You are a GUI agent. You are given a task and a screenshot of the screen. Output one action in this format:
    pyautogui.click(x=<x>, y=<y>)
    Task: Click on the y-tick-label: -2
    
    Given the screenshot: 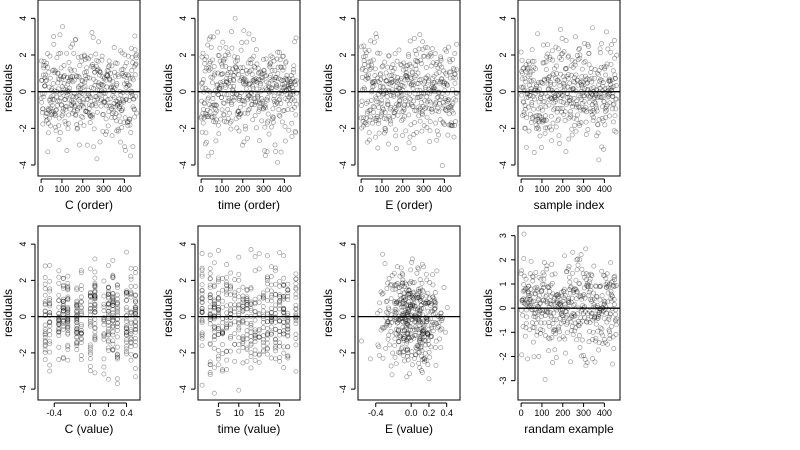 What is the action you would take?
    pyautogui.click(x=23, y=353)
    